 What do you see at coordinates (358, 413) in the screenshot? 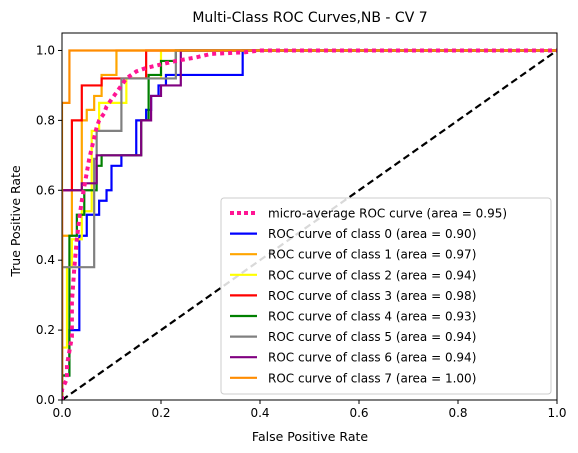
I see `x-tick-label: 0.6` at bounding box center [358, 413].